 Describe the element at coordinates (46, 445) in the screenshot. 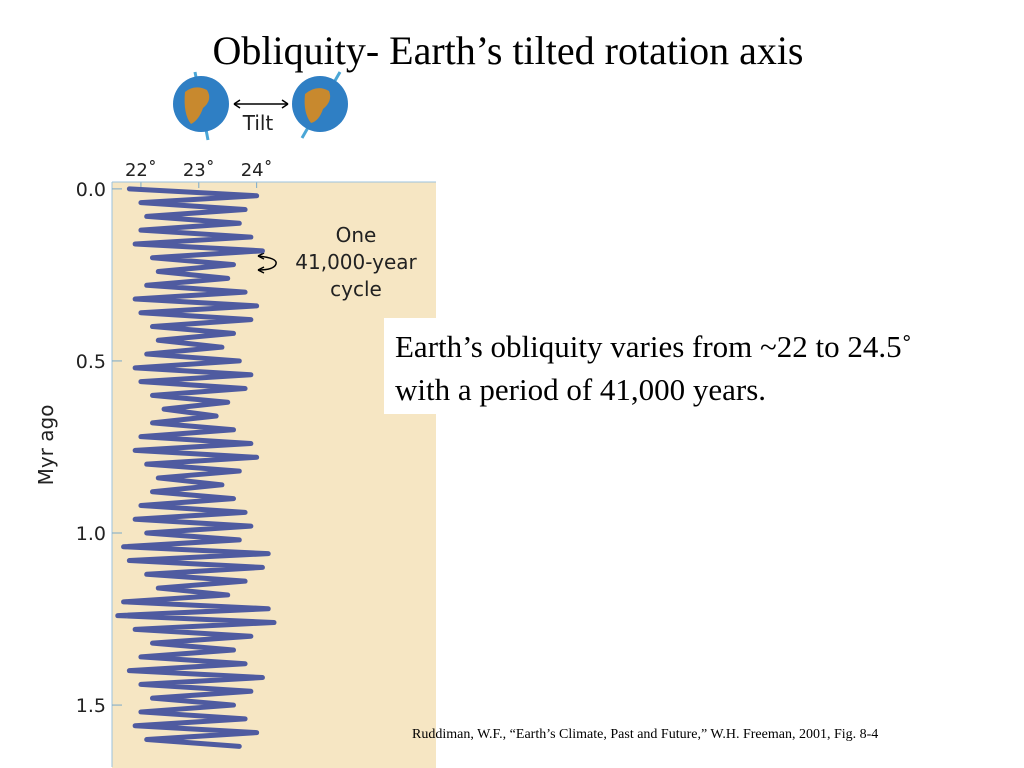

I see `y-axis-label: Myr ago` at that location.